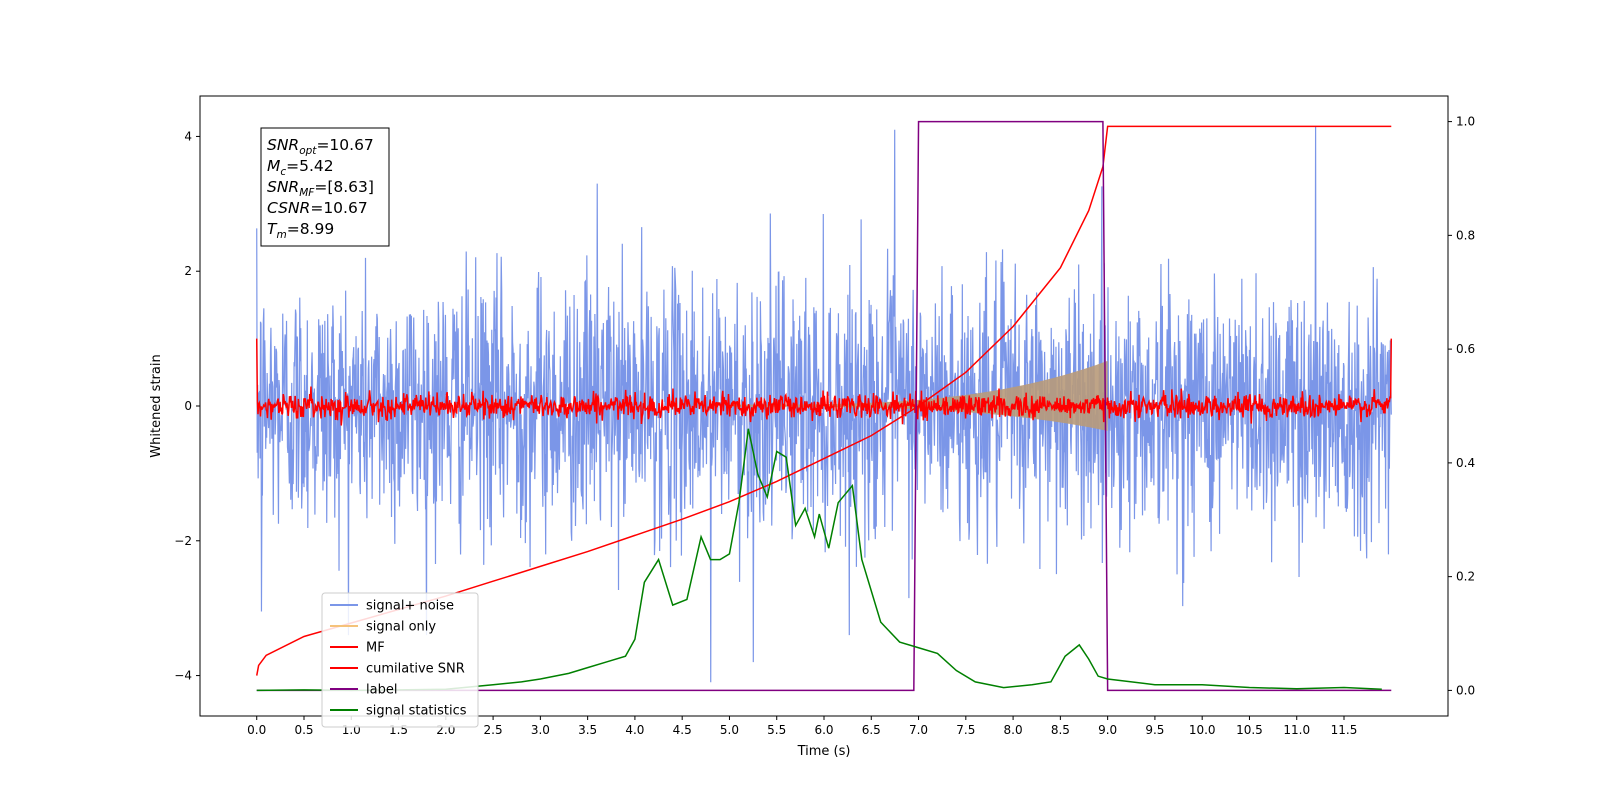 The width and height of the screenshot is (1600, 800). What do you see at coordinates (1060, 730) in the screenshot?
I see `x-tick-label: 8.5` at bounding box center [1060, 730].